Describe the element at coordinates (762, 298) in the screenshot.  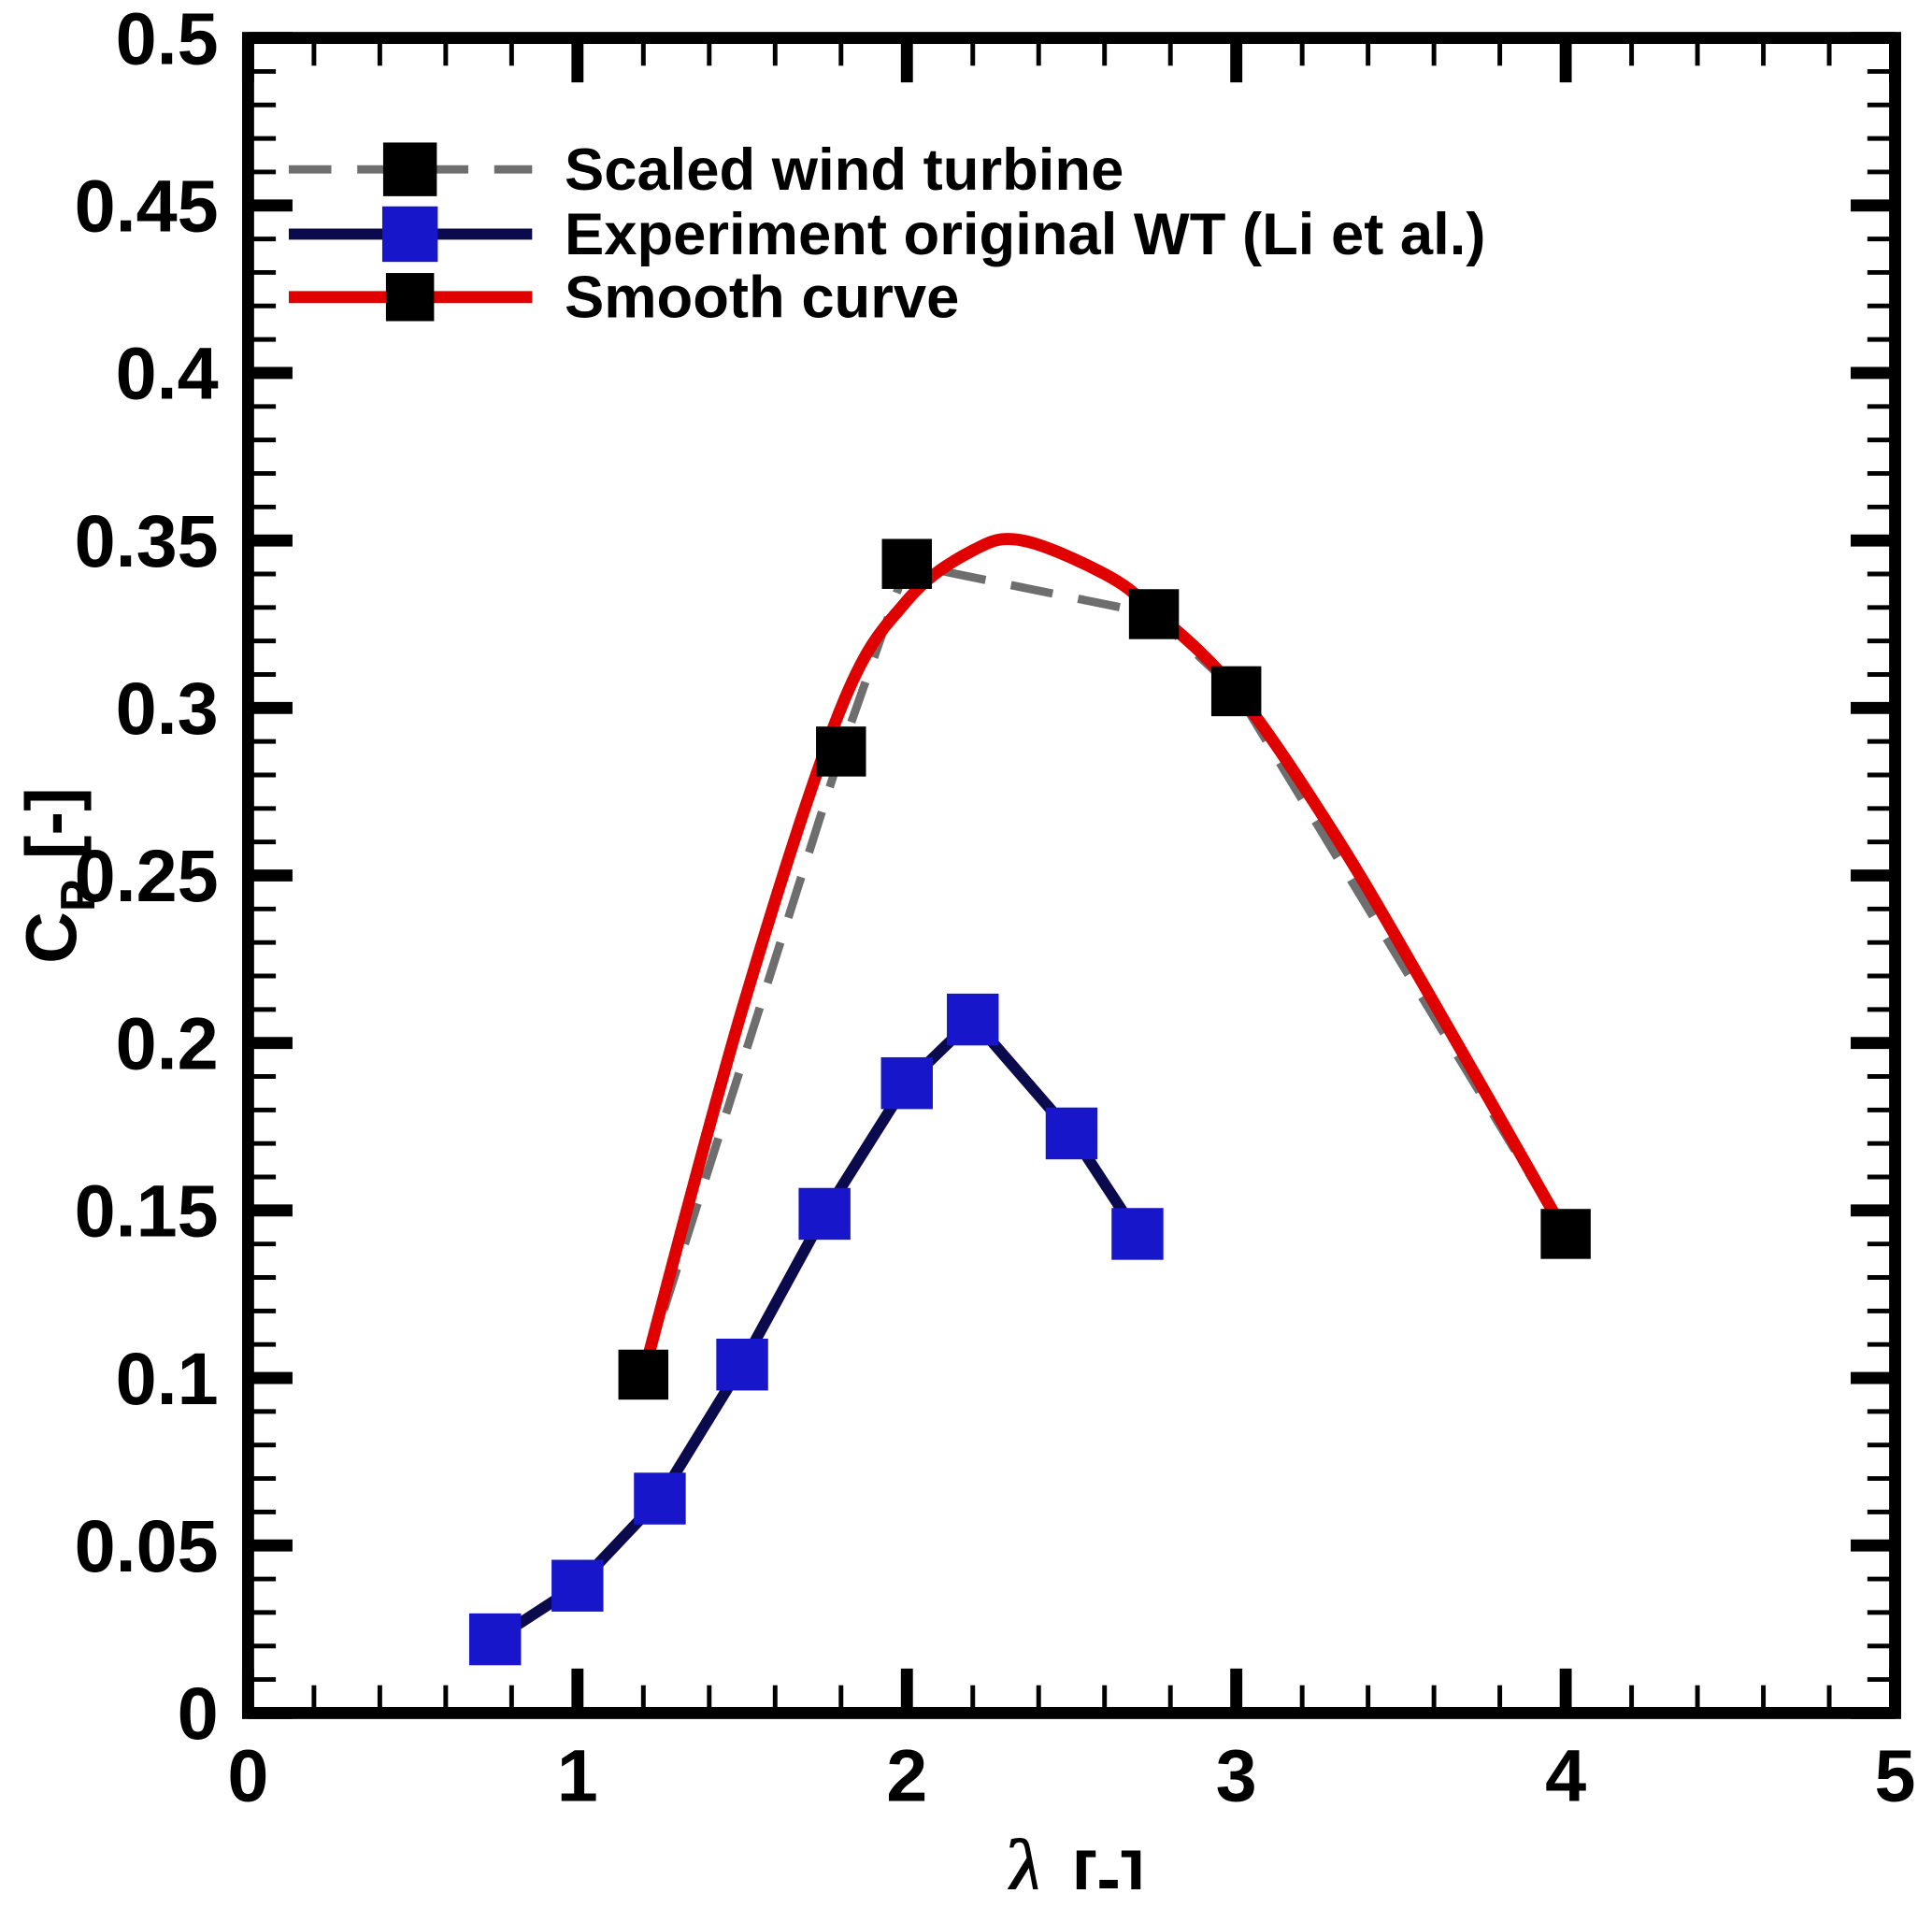
I see `legend-entry-label: Smooth curve` at that location.